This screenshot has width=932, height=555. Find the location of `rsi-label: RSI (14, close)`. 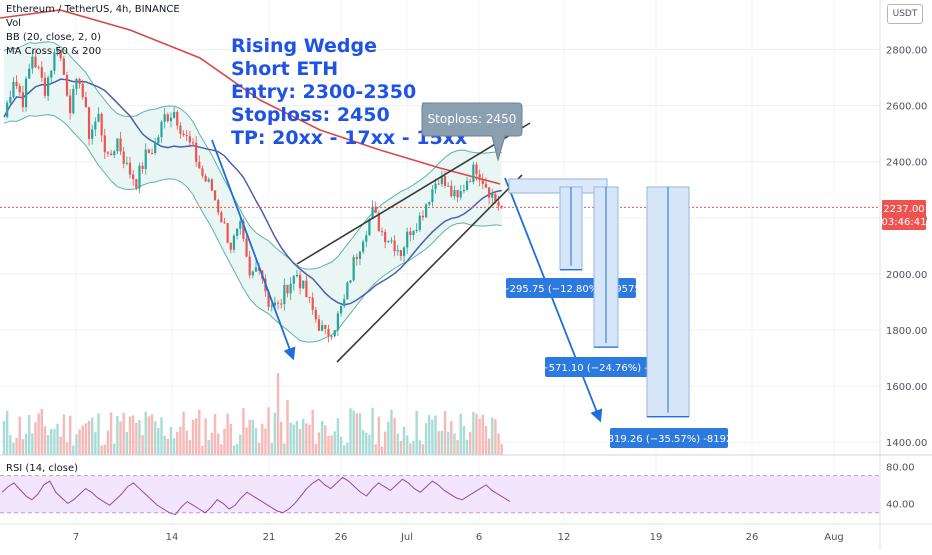

rsi-label: RSI (14, close) is located at coordinates (42, 468).